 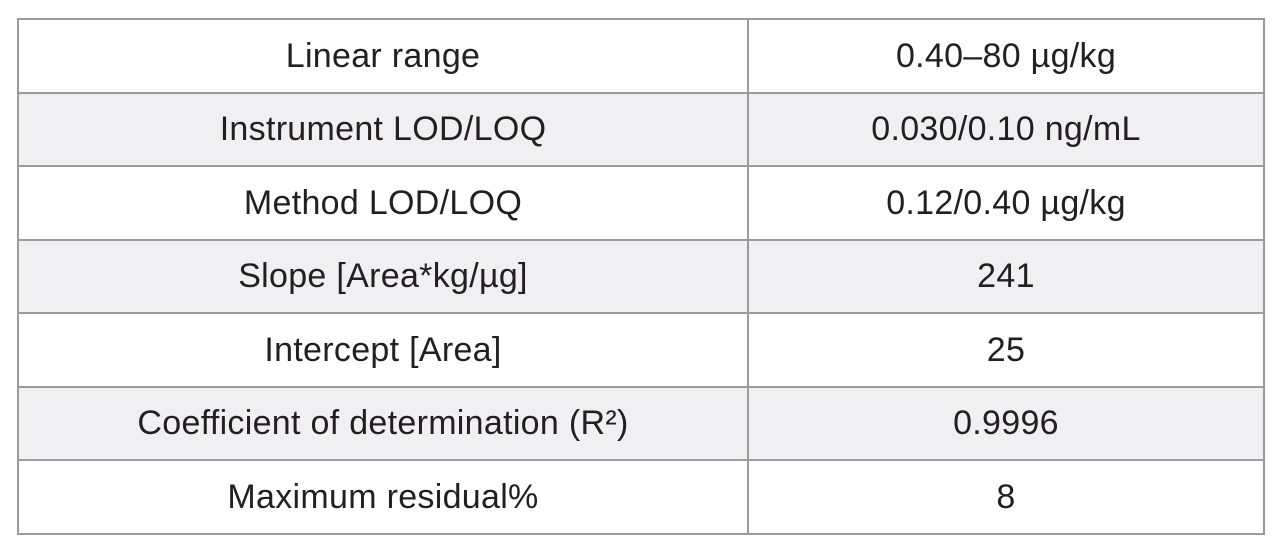 I want to click on table-row: Coefficient of determination (R²) 0.9996, so click(x=641, y=423).